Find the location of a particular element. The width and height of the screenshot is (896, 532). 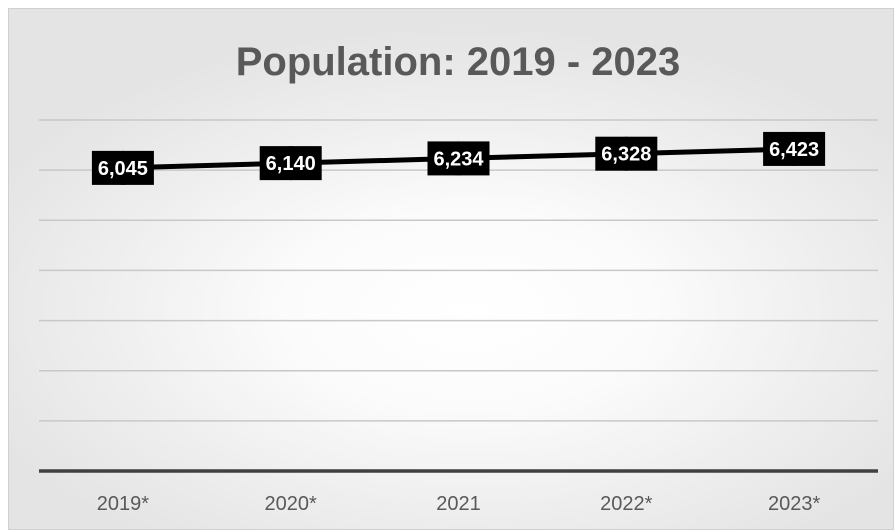

x-tick-label: 2022* is located at coordinates (626, 504).